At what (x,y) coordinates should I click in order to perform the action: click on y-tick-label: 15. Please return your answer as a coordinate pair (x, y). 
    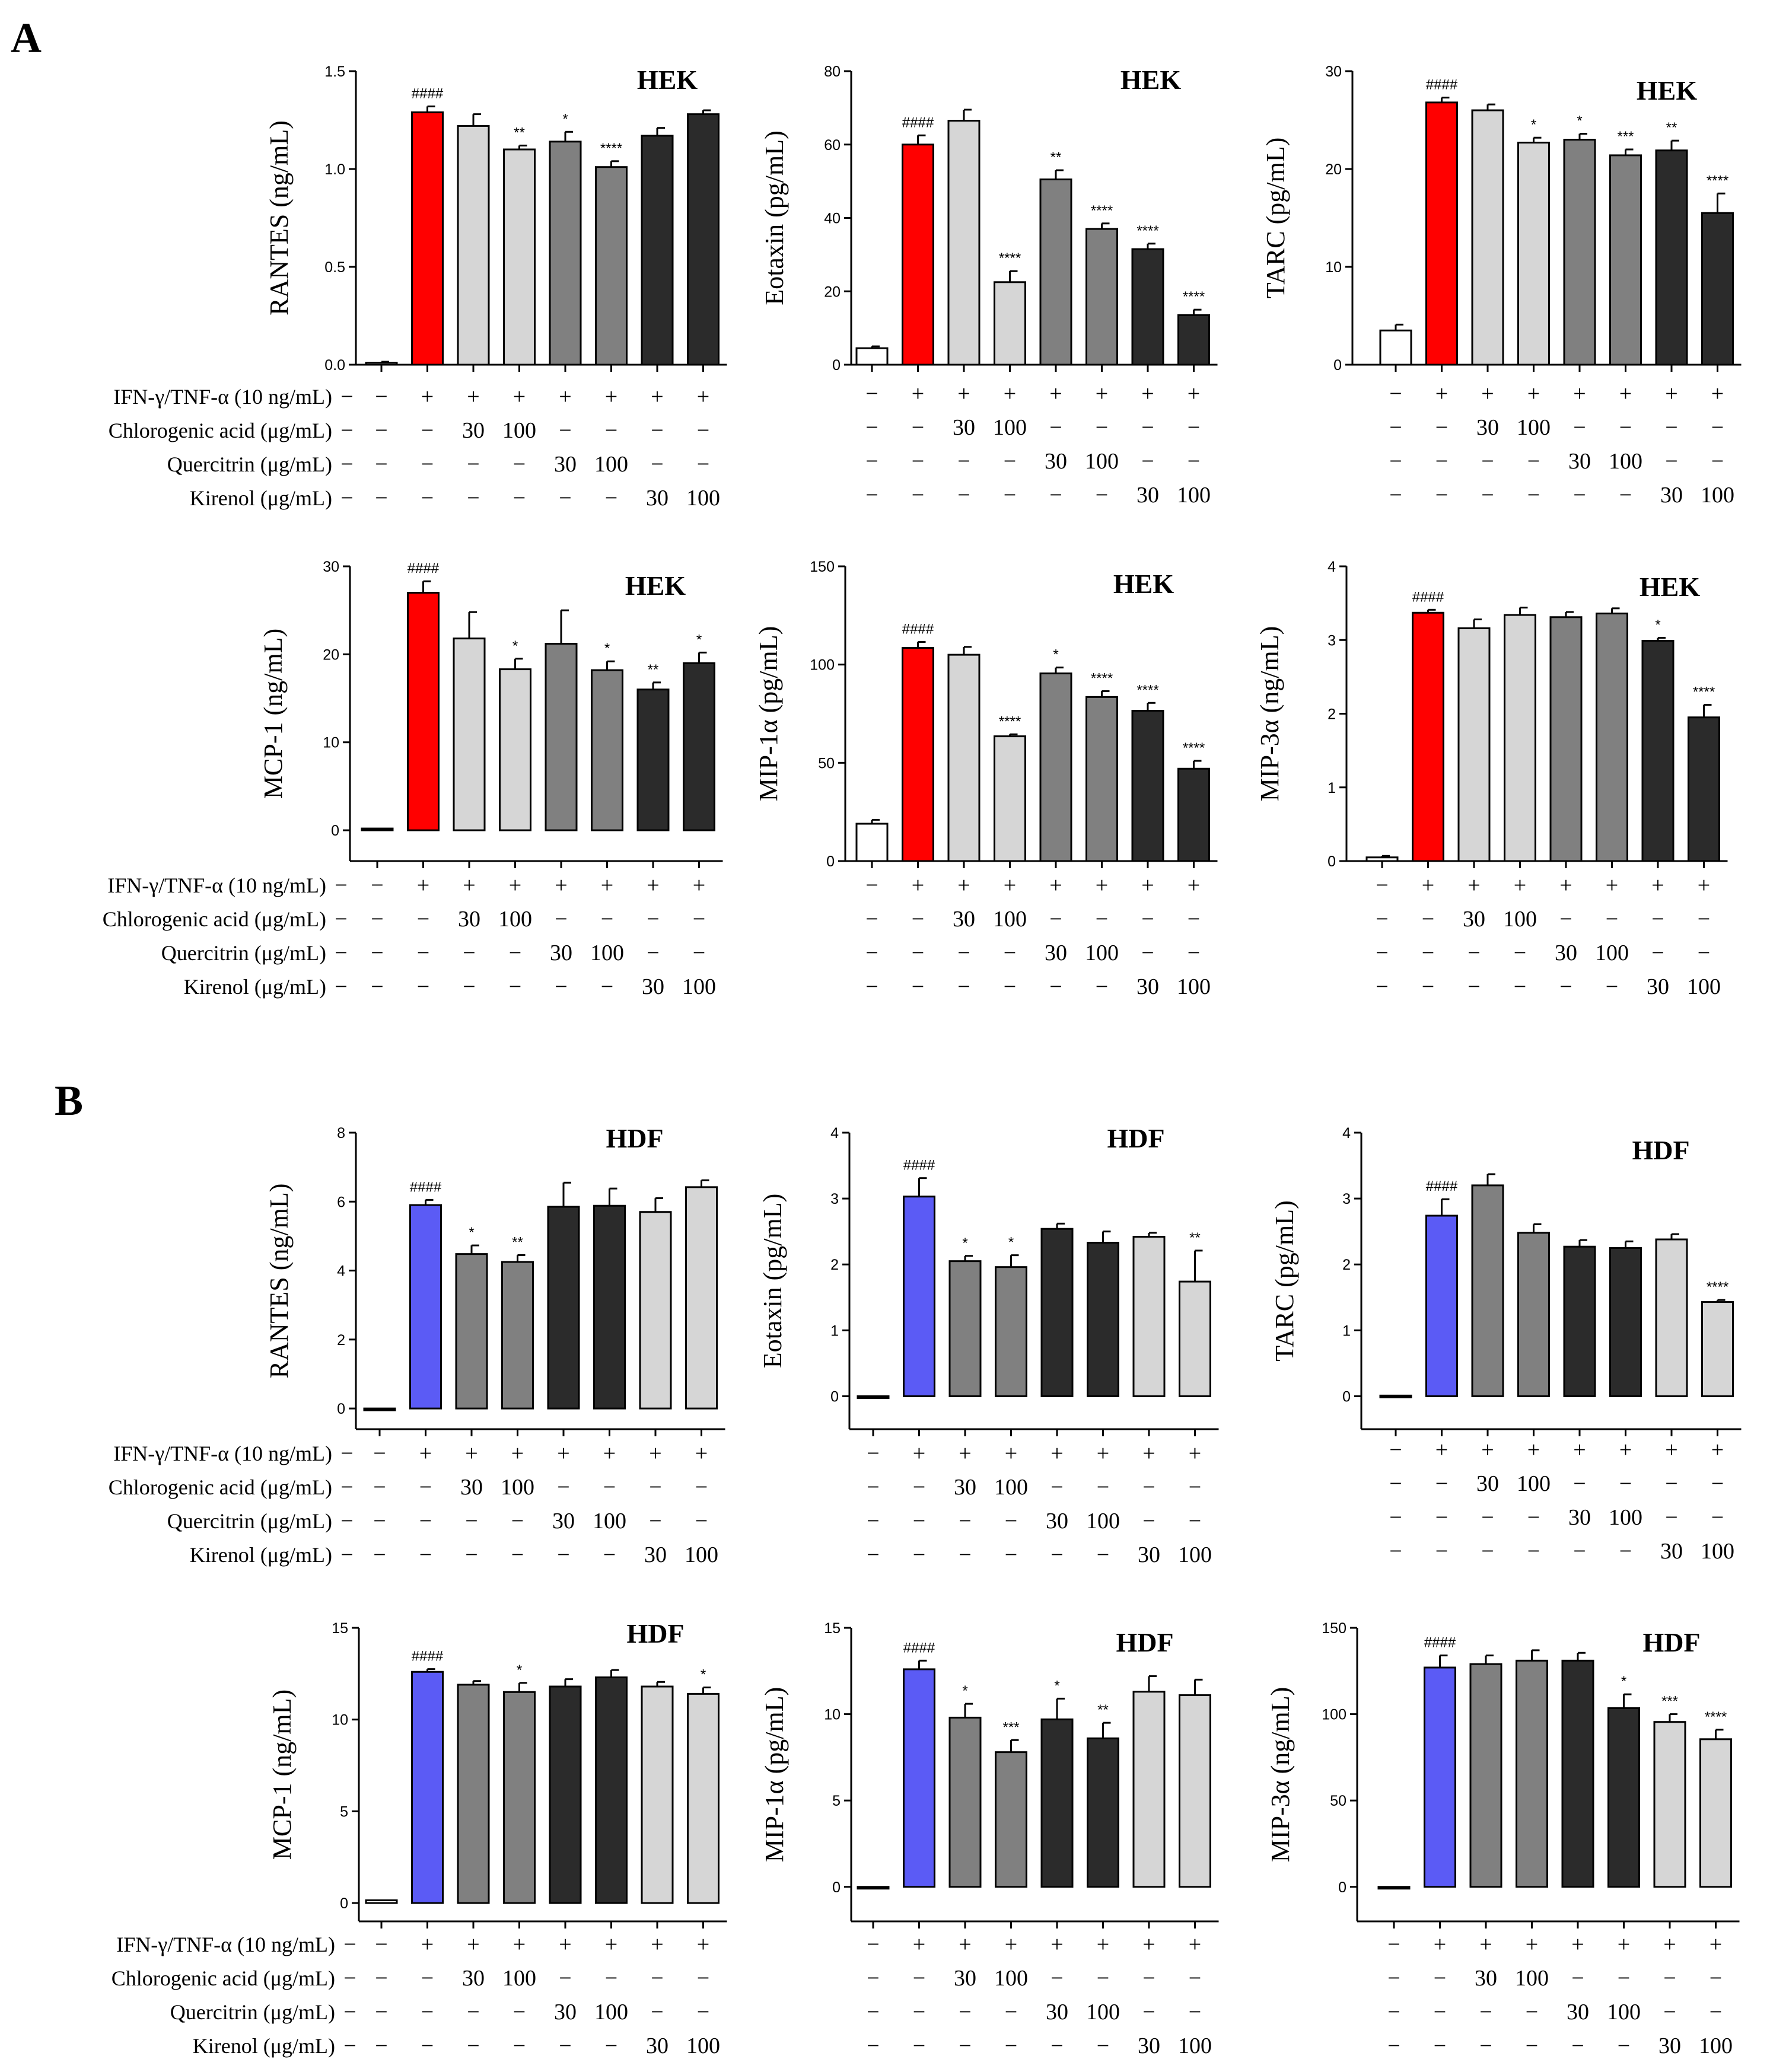
    Looking at the image, I should click on (340, 1628).